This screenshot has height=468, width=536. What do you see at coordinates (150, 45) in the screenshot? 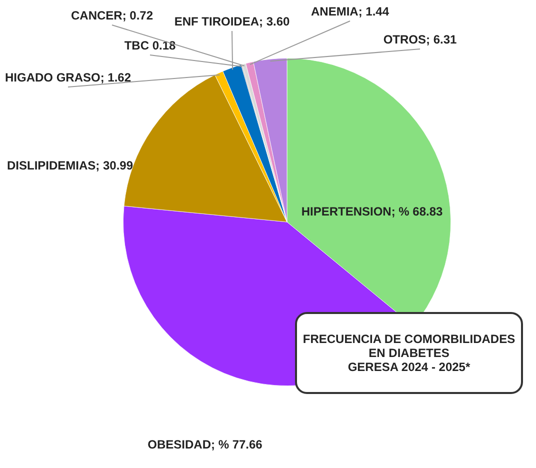
I see `slice-label: TBC 0.18` at bounding box center [150, 45].